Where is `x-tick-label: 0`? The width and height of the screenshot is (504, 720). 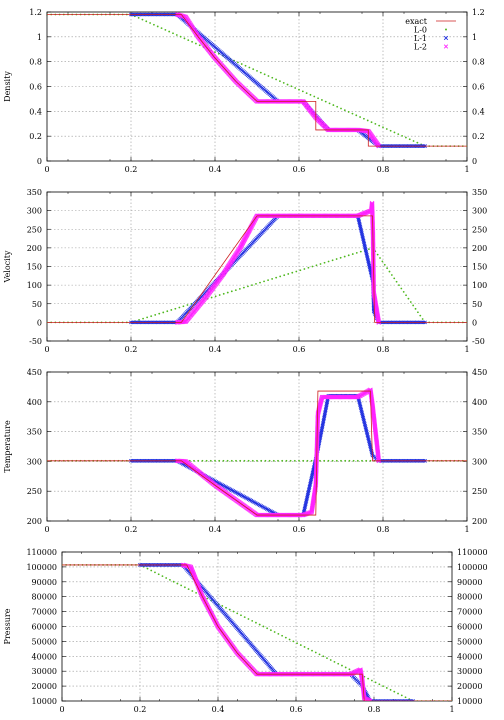 x-tick-label: 0 is located at coordinates (46, 349).